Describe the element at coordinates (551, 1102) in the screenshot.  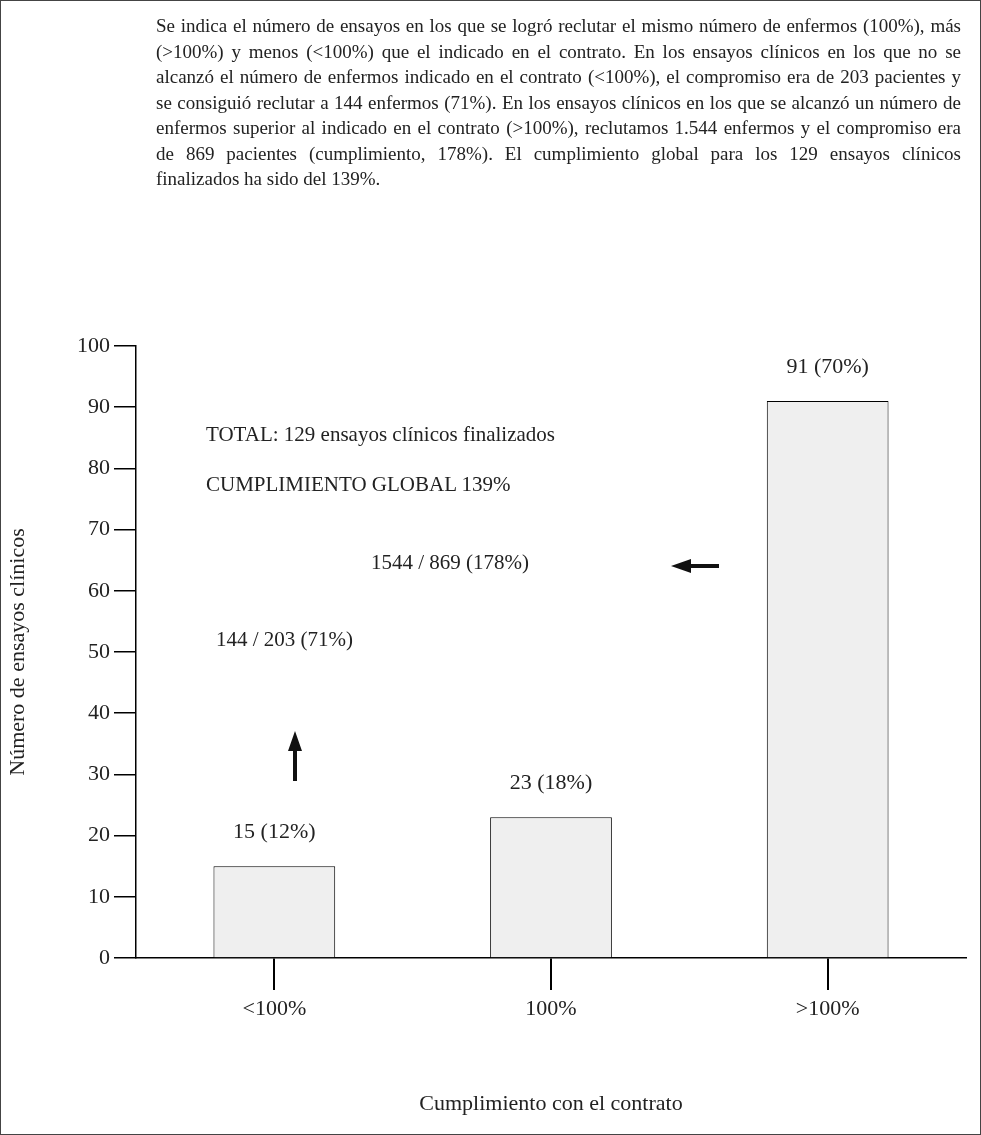
I see `x-axis-title: Cumplimiento con el contrato` at that location.